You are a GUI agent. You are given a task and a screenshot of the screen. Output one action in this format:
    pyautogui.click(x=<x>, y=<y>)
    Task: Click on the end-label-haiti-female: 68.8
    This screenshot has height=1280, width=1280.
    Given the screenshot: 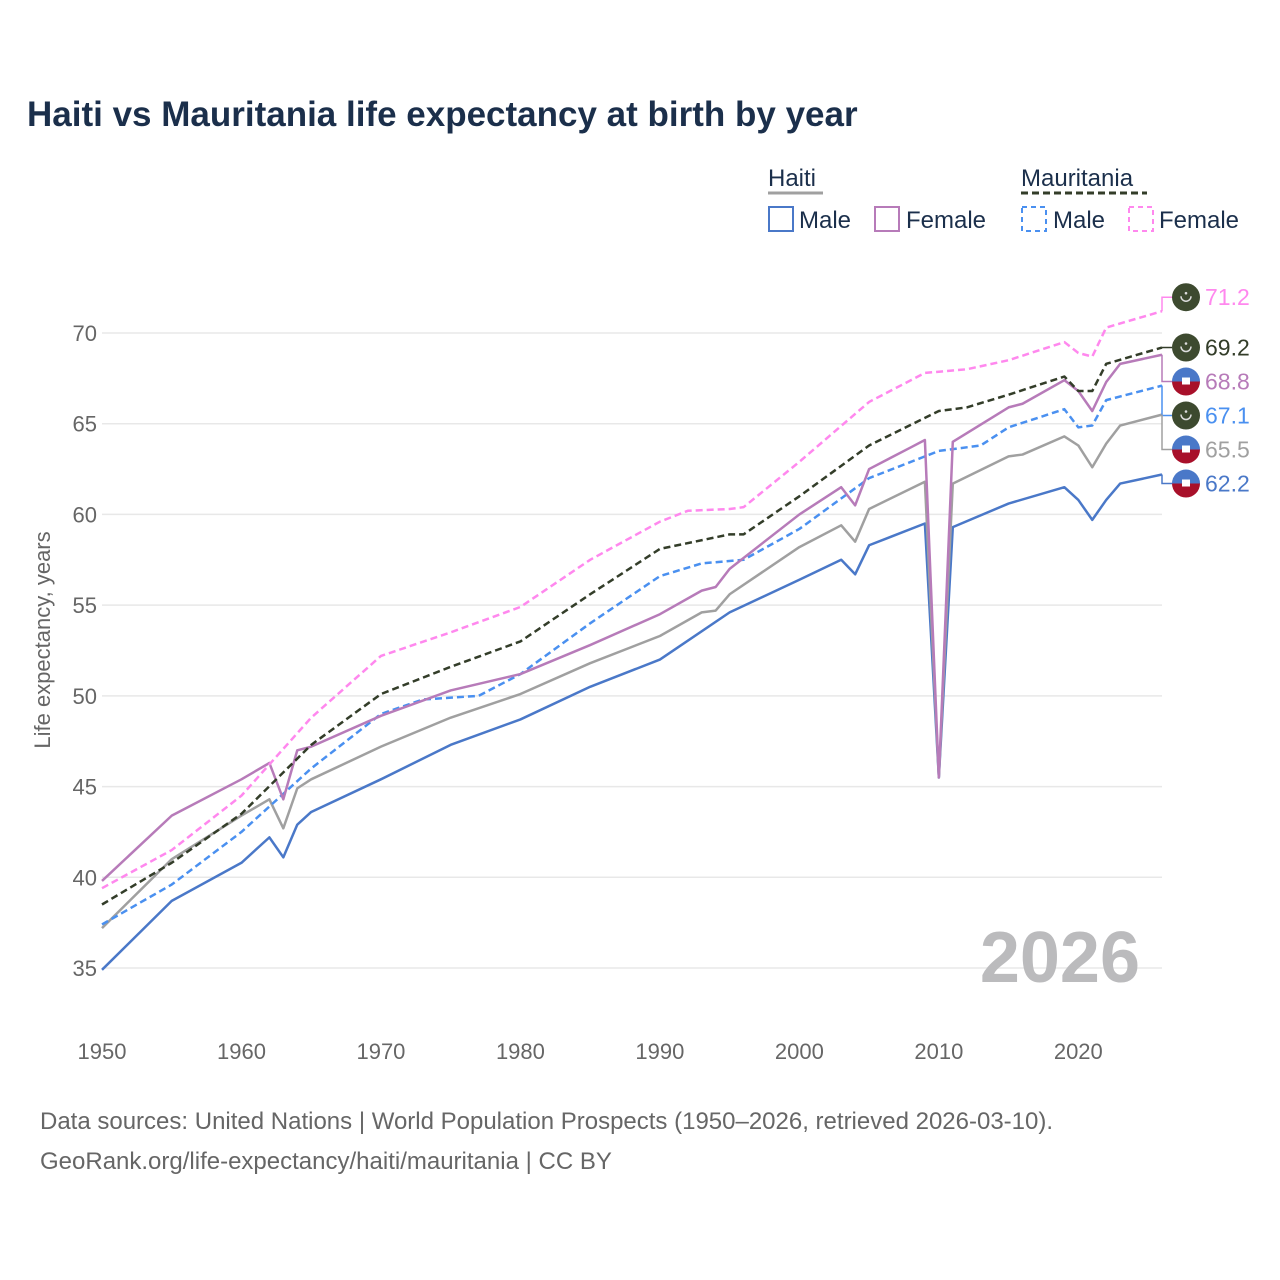 What is the action you would take?
    pyautogui.click(x=1227, y=382)
    